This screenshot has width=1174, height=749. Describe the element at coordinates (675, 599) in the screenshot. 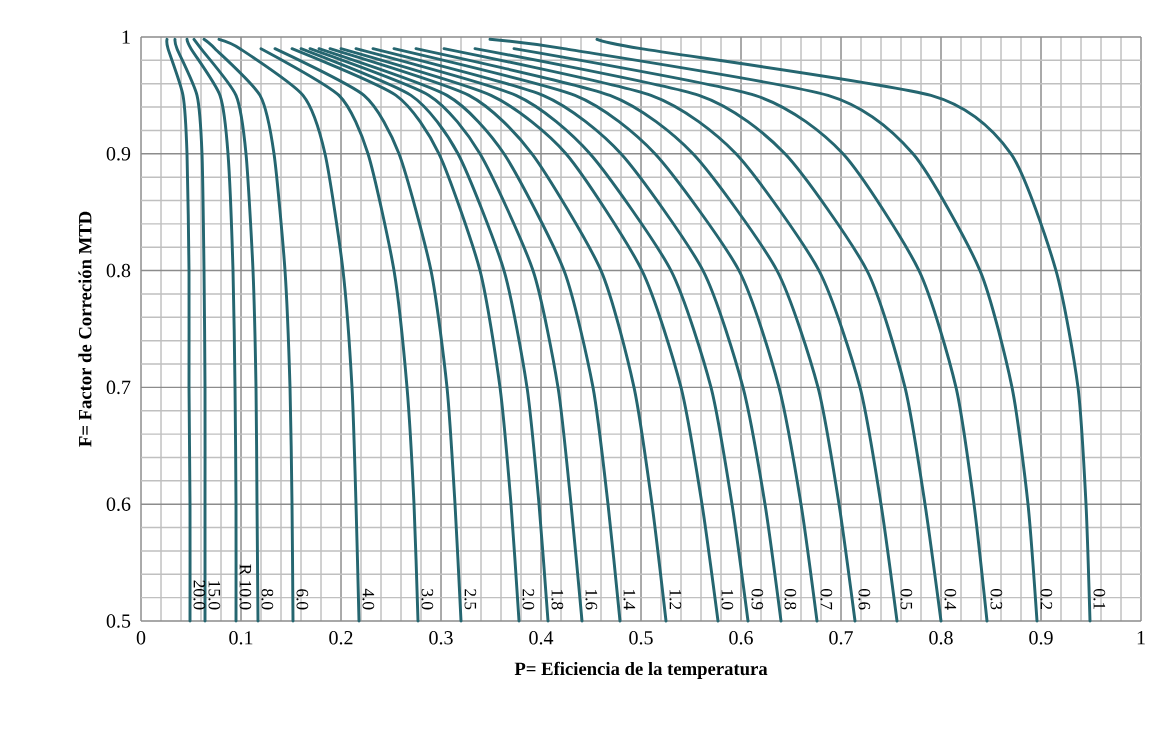

I see `text: 1.2` at that location.